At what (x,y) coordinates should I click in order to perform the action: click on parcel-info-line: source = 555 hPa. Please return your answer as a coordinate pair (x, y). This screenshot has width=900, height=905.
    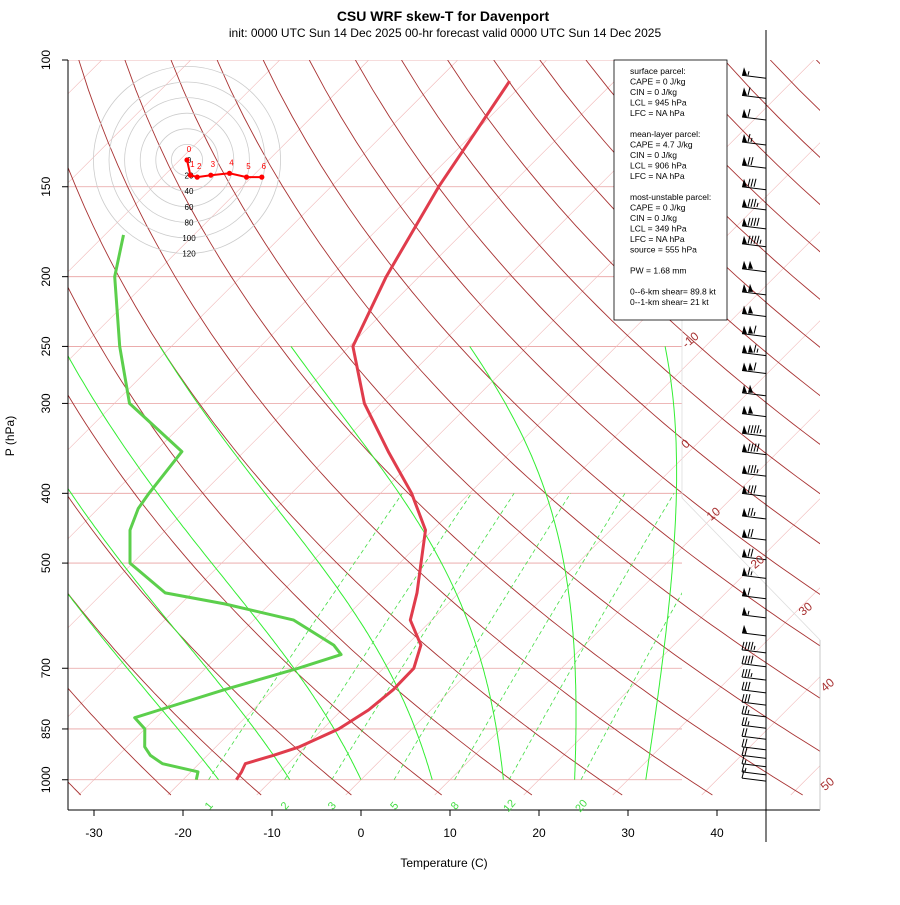
    Looking at the image, I should click on (663, 250).